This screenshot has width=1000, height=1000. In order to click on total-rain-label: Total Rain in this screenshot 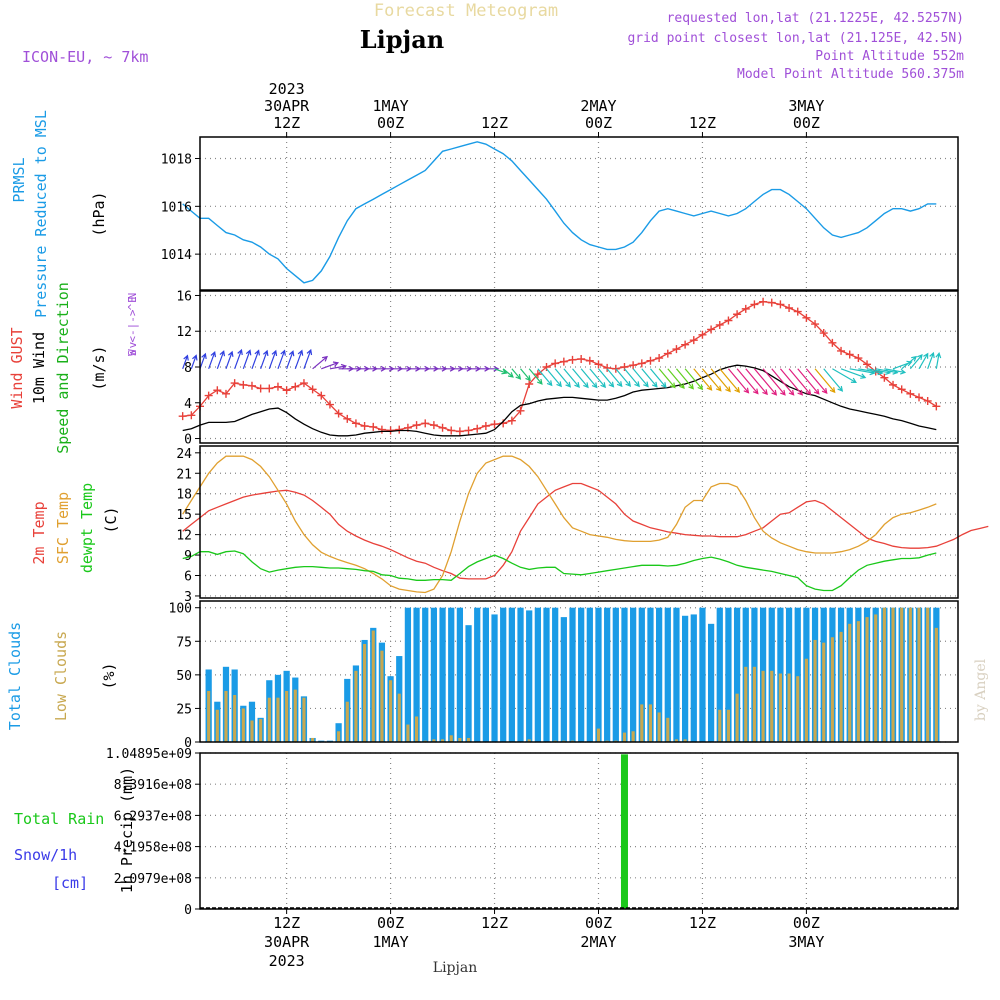, I will do `click(59, 819)`.